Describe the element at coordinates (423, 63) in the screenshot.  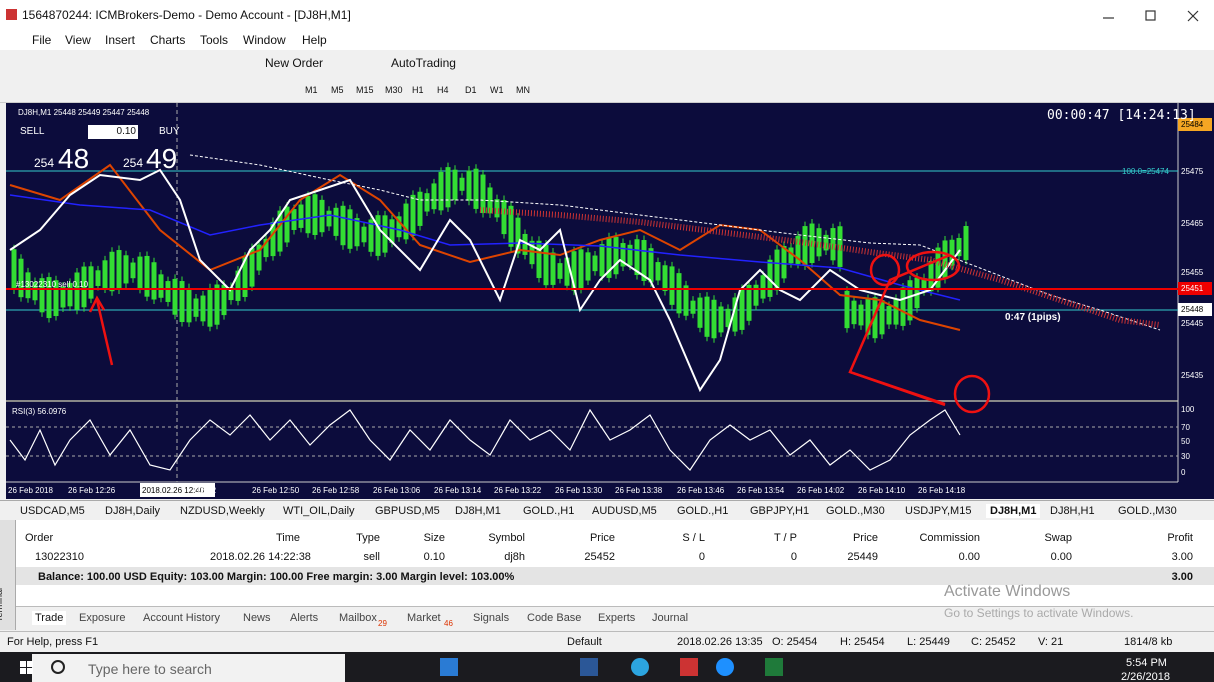
I see `autotrading-button: AutoTrading` at that location.